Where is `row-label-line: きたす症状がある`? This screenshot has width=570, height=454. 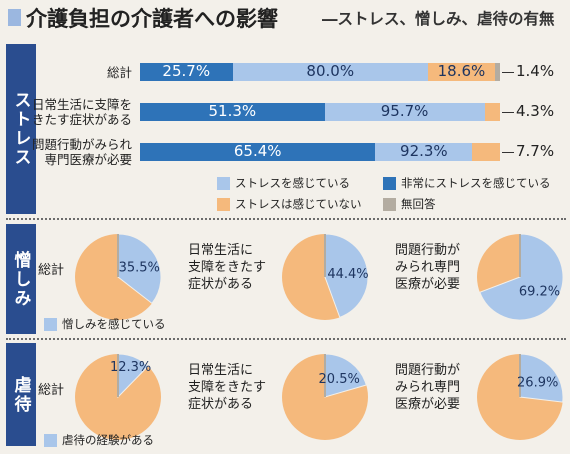
row-label-line: きたす症状がある is located at coordinates (81, 119).